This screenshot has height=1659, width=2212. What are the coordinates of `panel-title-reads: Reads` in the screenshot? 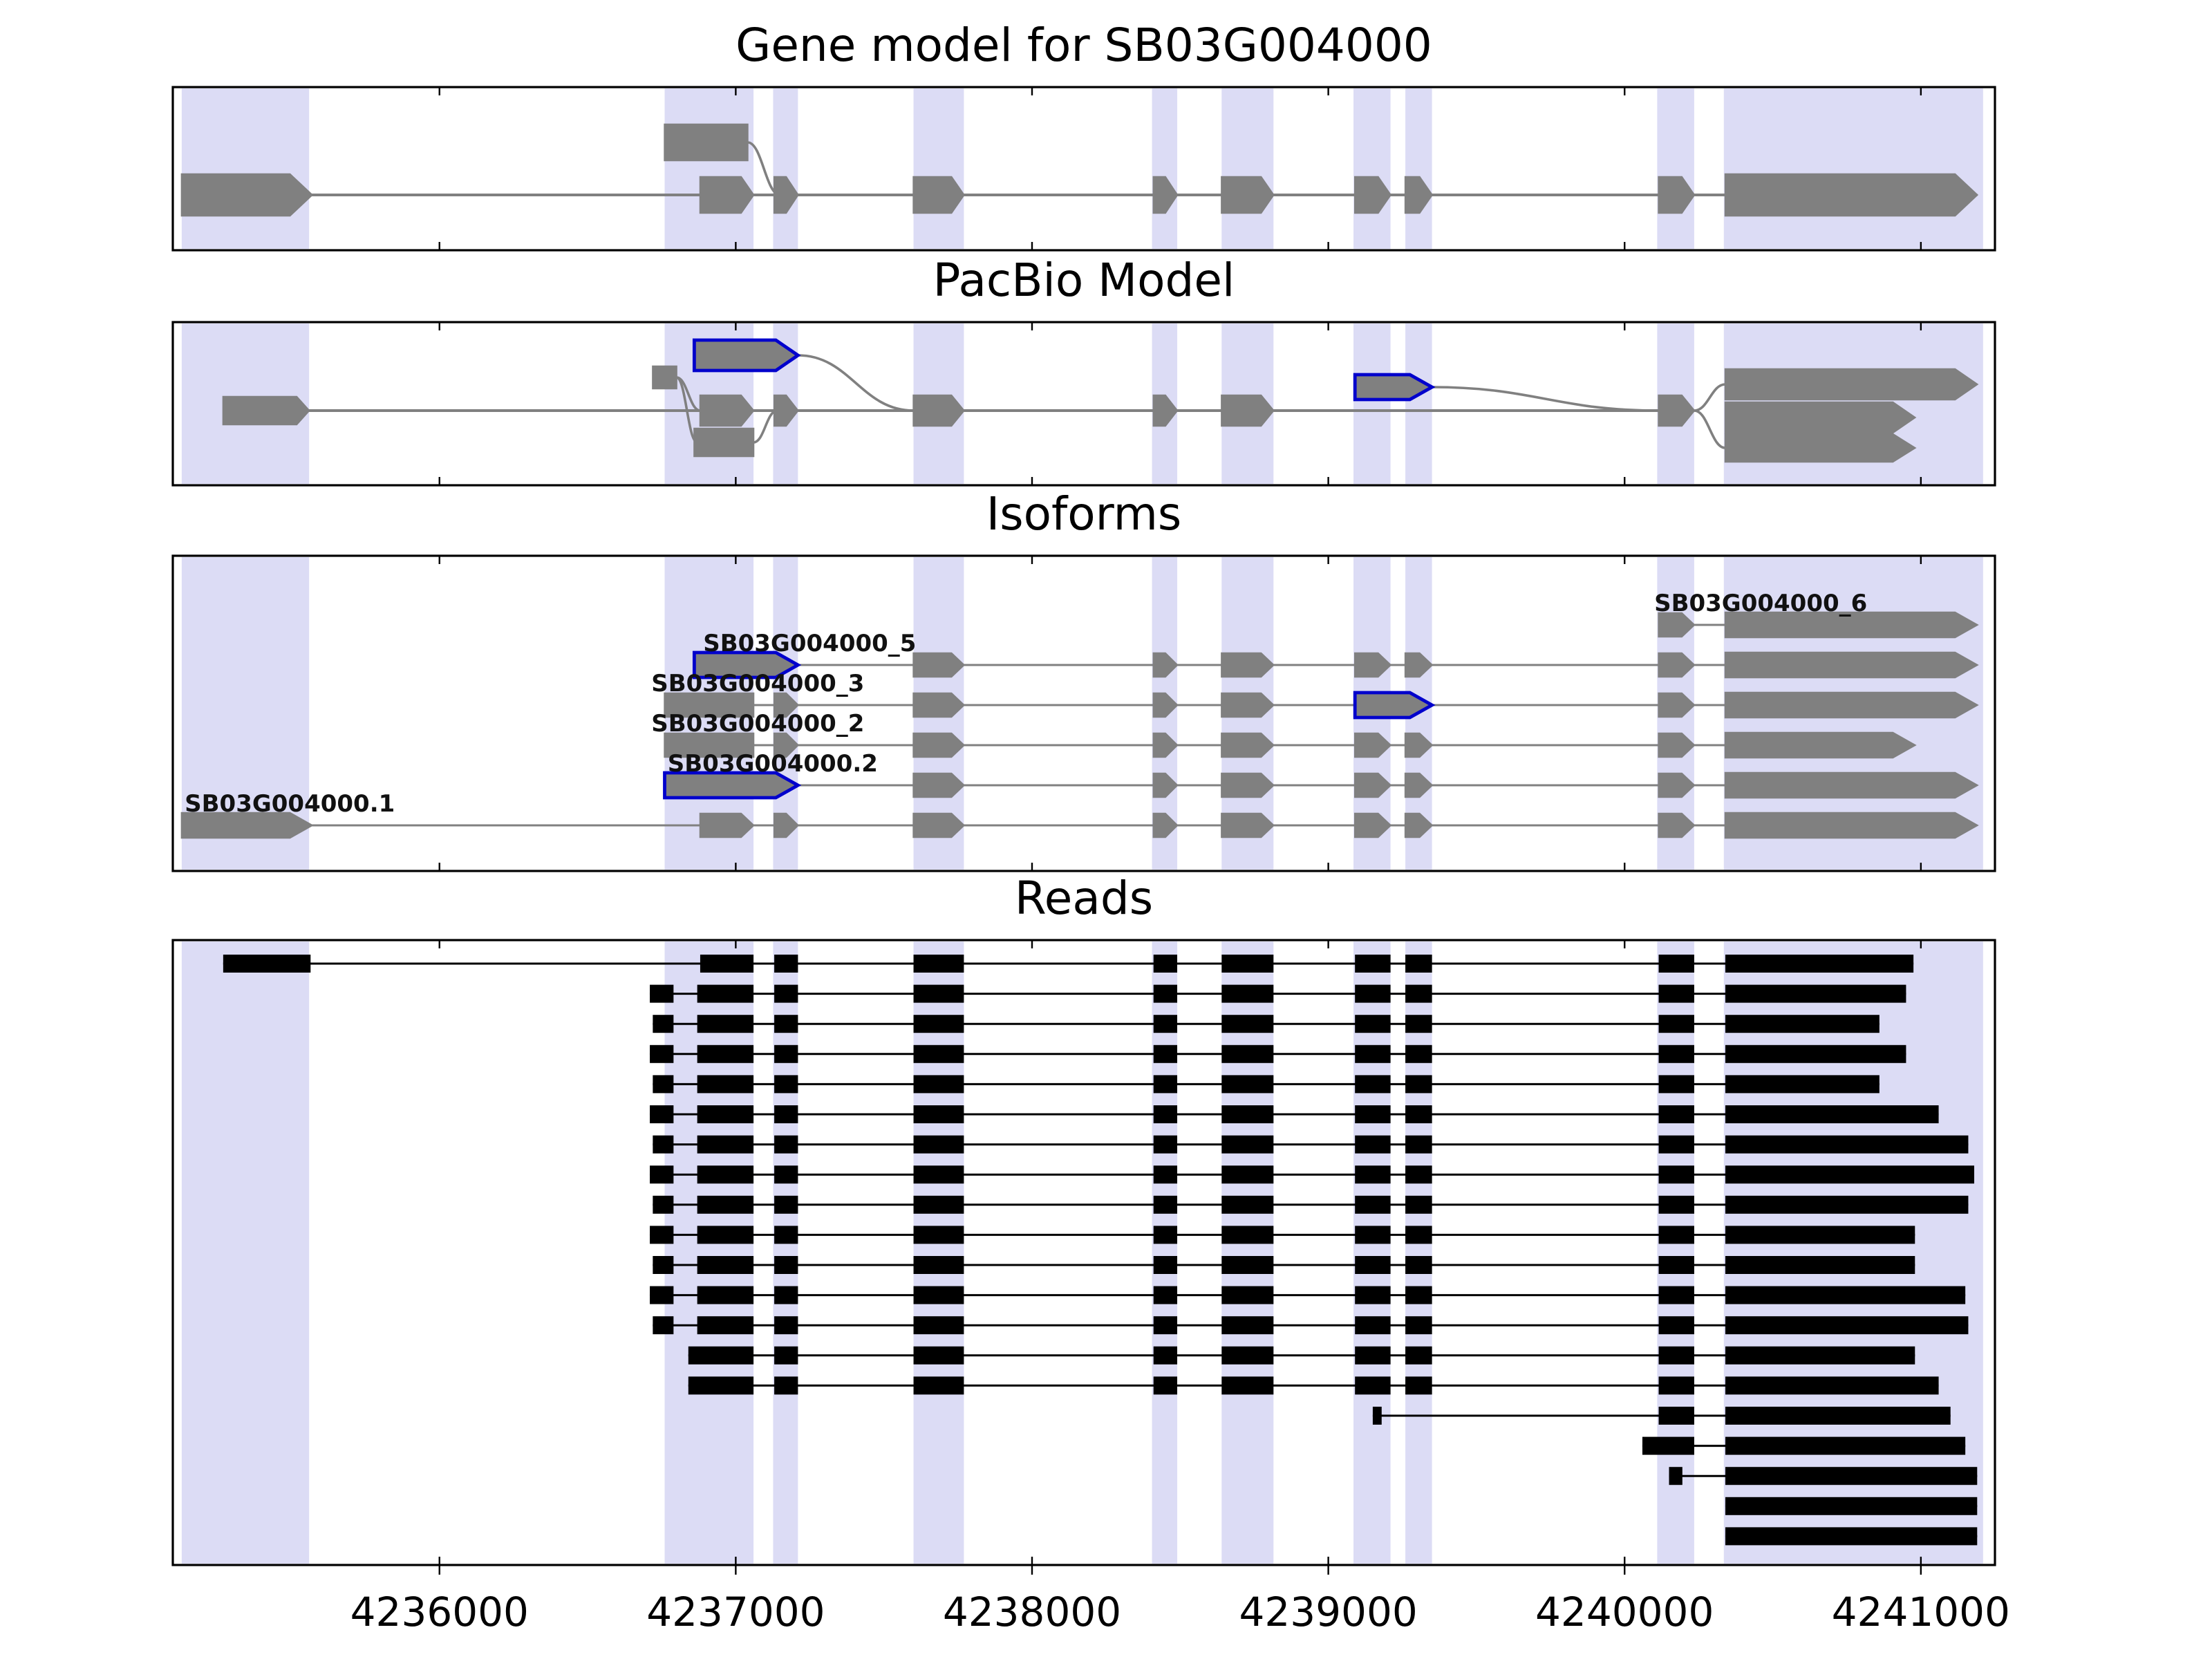 It's located at (1084, 899).